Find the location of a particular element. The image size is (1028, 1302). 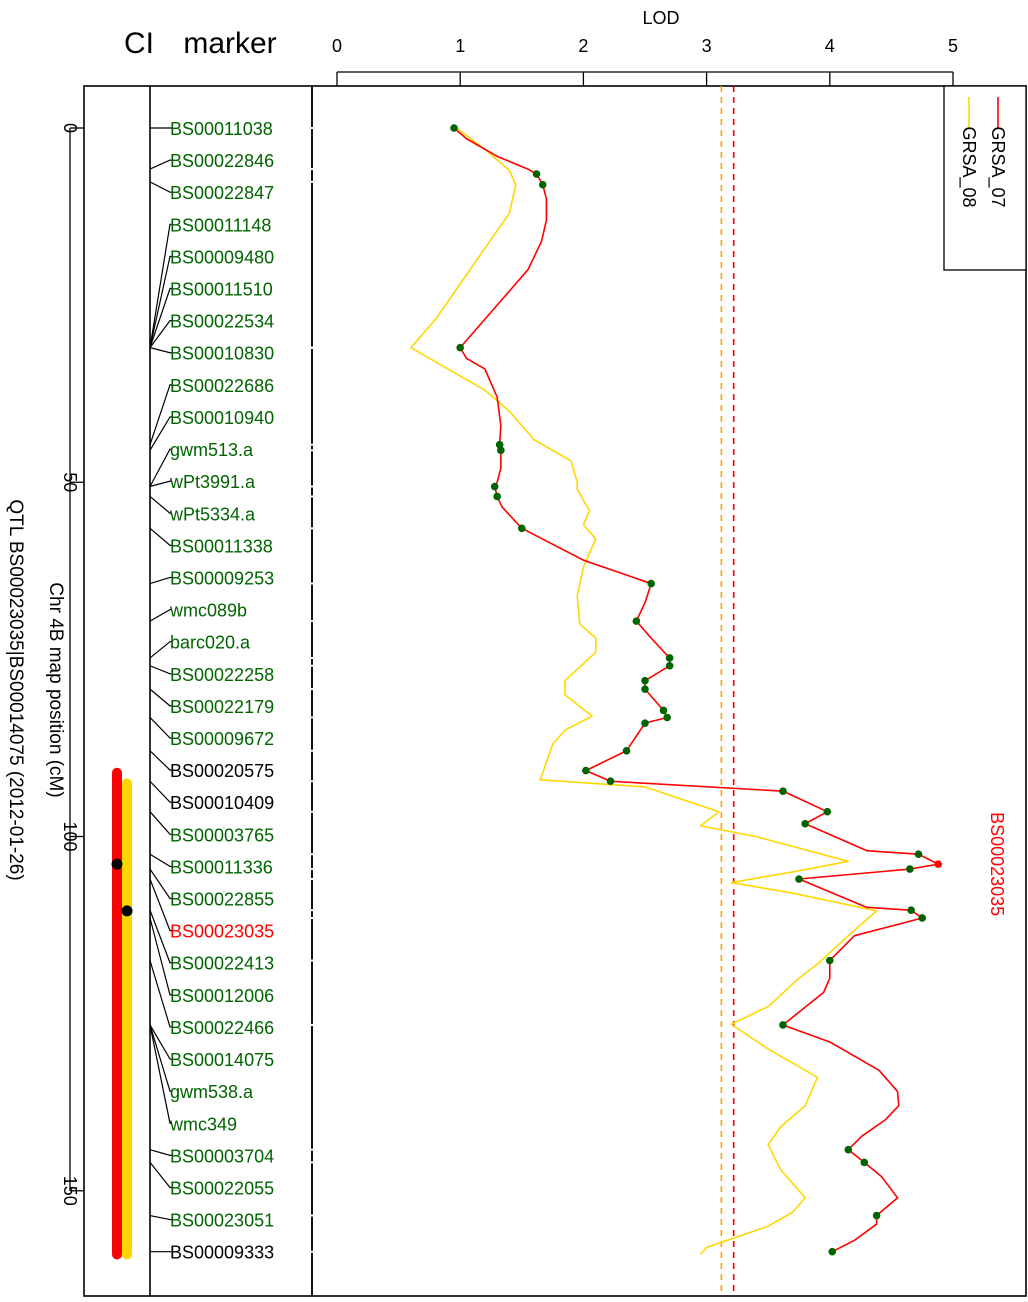

legend-label-grsa08: GRSA_08 is located at coordinates (968, 166).